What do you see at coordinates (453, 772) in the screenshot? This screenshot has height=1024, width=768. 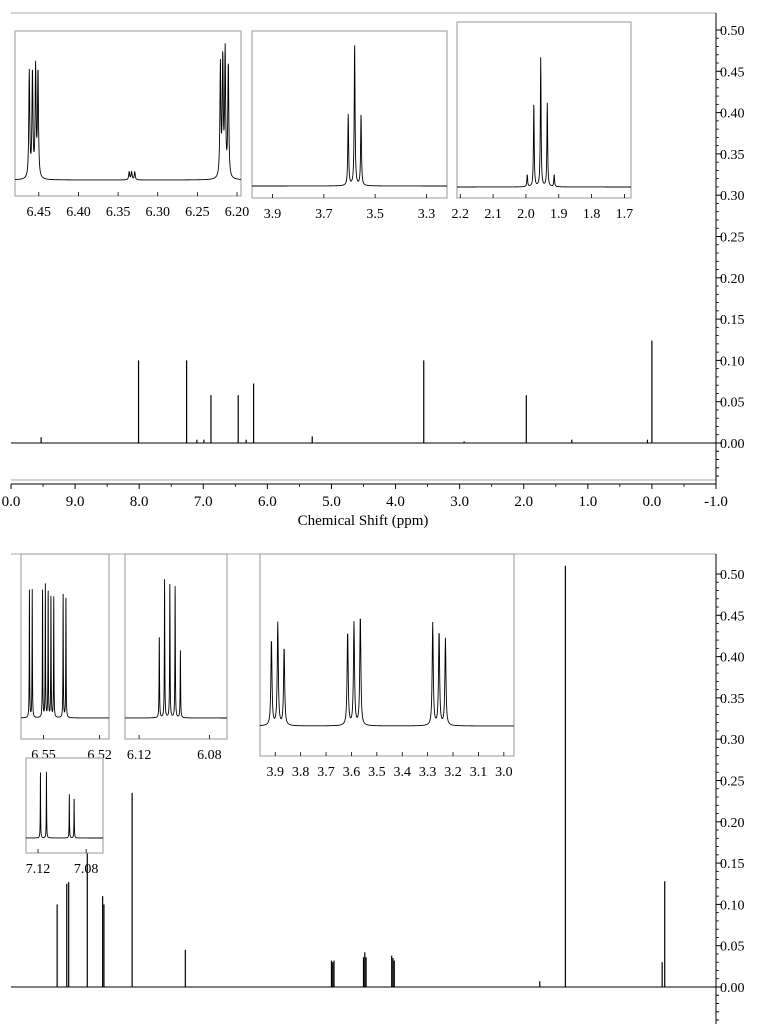 I see `inset-x-tick-label: 3.2` at bounding box center [453, 772].